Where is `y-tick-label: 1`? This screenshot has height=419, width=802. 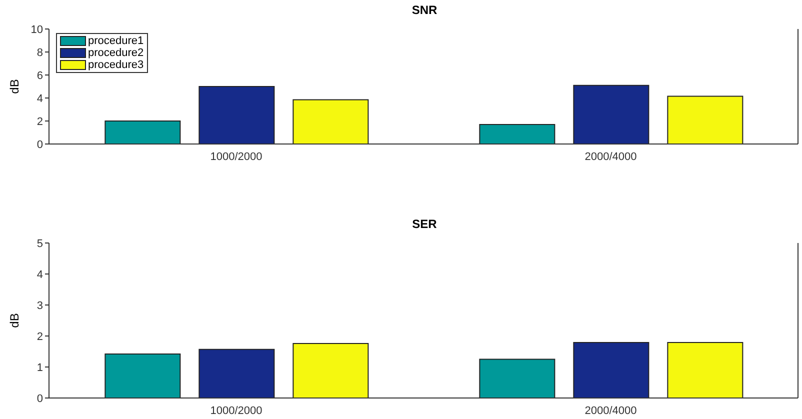 y-tick-label: 1 is located at coordinates (39, 368).